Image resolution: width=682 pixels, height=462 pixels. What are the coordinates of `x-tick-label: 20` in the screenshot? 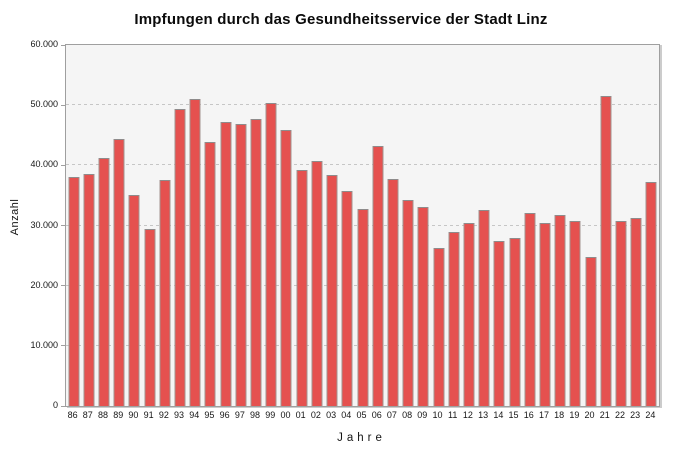 It's located at (589, 415).